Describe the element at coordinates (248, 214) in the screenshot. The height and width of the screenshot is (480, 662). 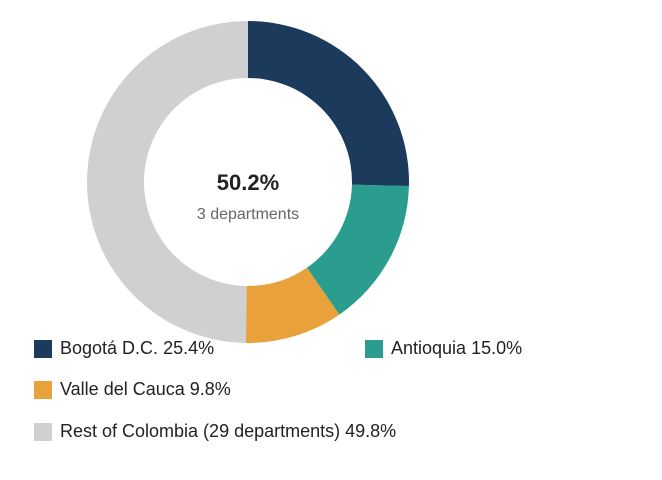
I see `center-sublabel: 3 departments` at that location.